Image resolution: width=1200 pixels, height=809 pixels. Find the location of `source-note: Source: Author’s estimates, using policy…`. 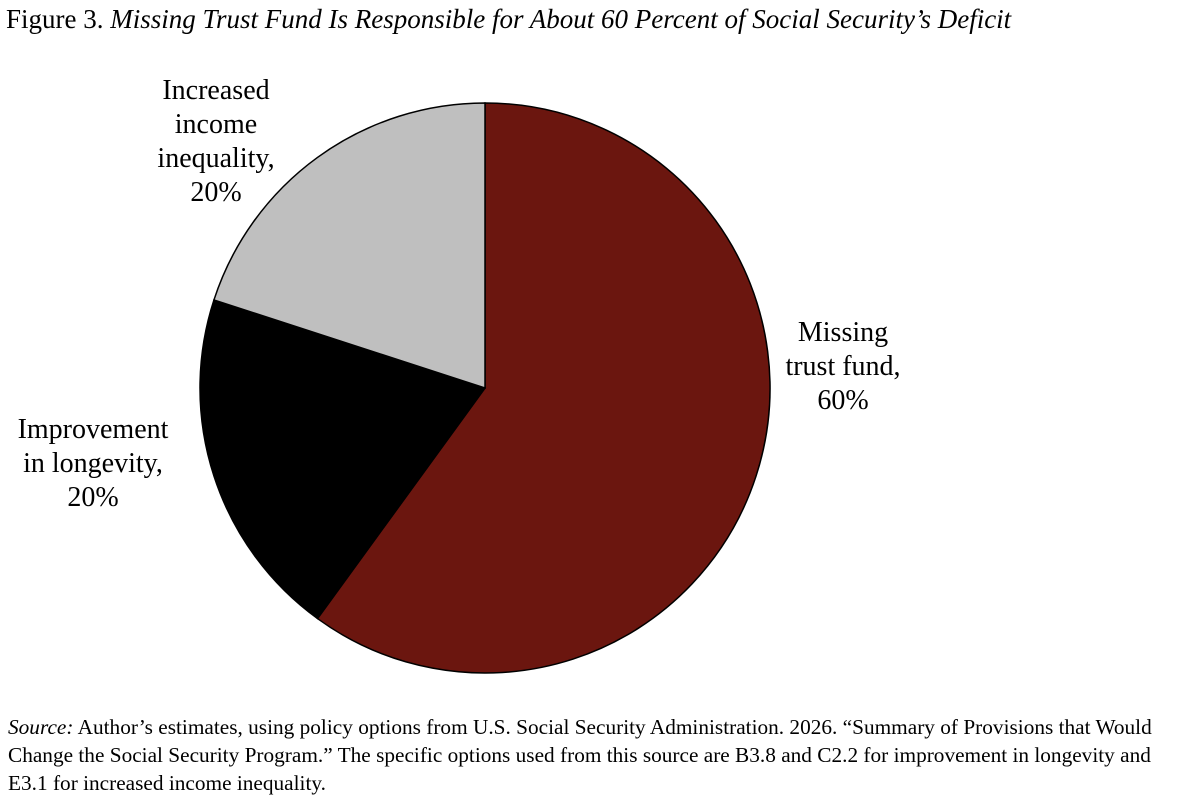

source-note: Source: Author’s estimates, using policy… is located at coordinates (601, 755).